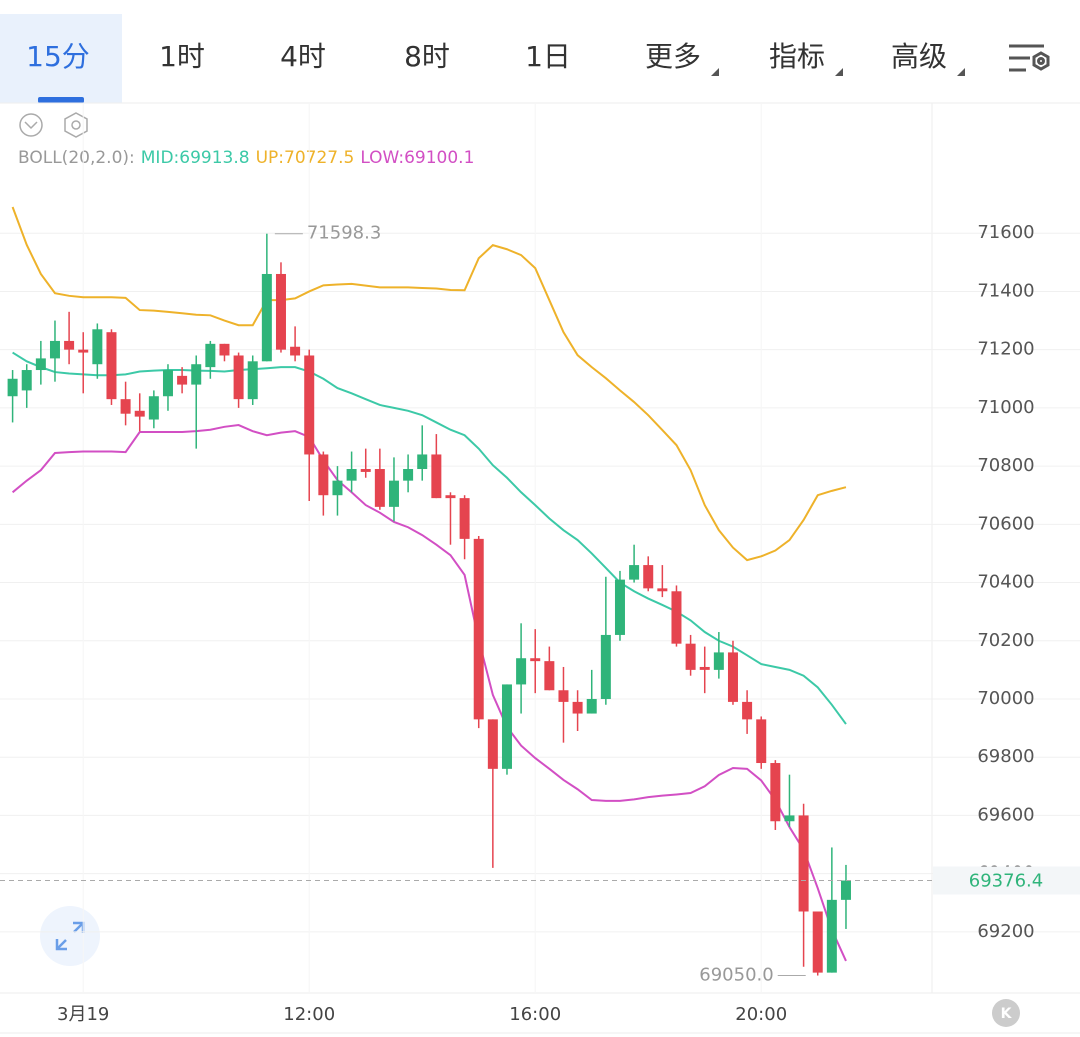  I want to click on x-tick-label: 16:00, so click(535, 1014).